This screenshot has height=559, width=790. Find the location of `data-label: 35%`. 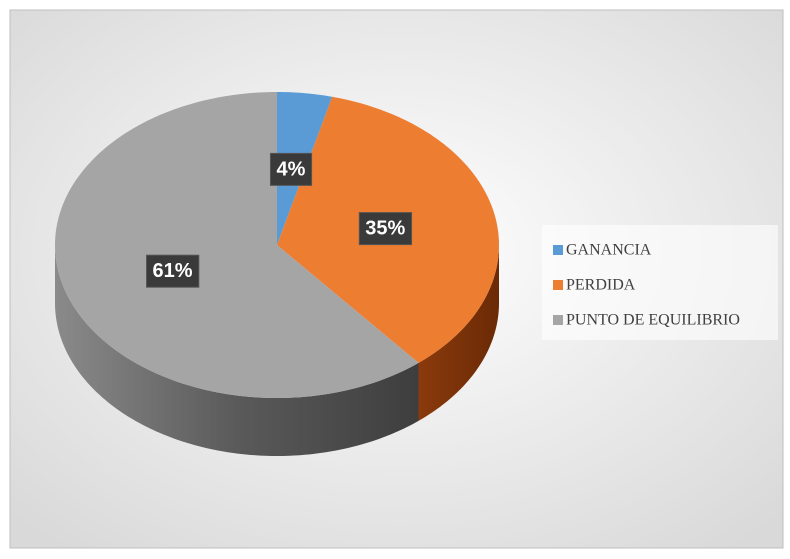

data-label: 35% is located at coordinates (385, 229).